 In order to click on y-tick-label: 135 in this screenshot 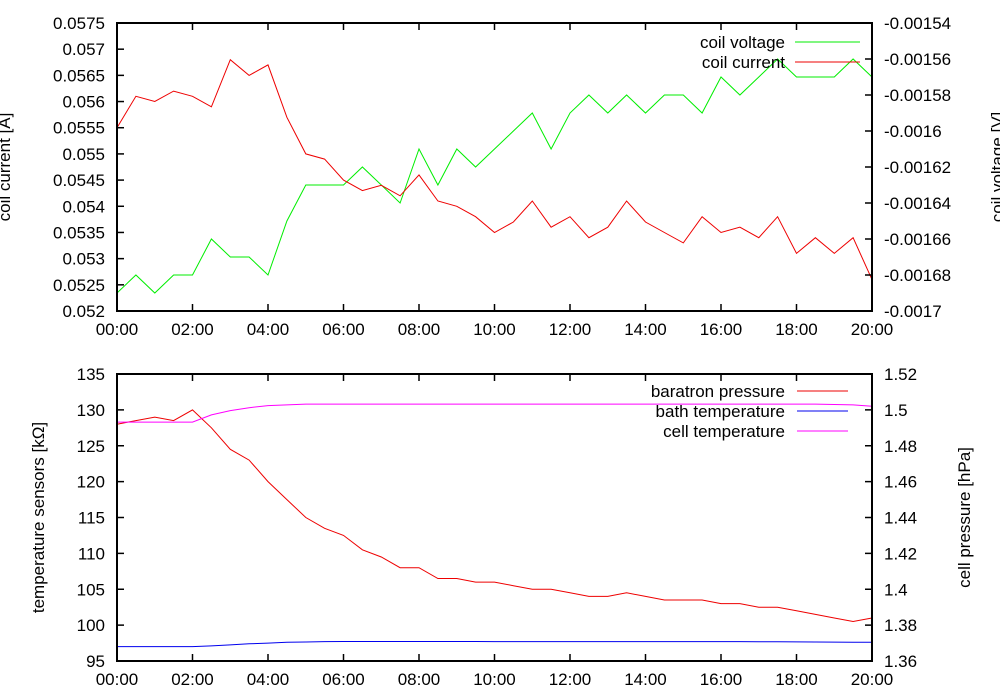, I will do `click(91, 374)`.